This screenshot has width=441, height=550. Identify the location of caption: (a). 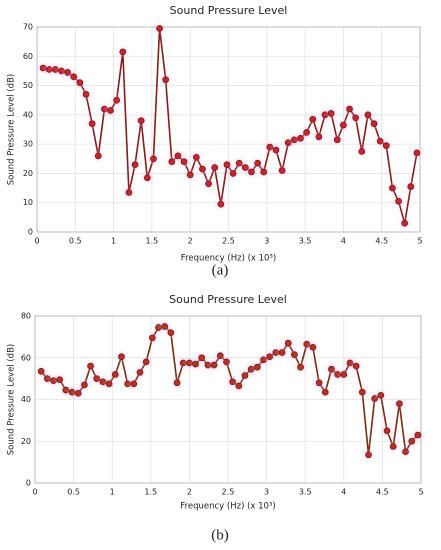
(220, 270).